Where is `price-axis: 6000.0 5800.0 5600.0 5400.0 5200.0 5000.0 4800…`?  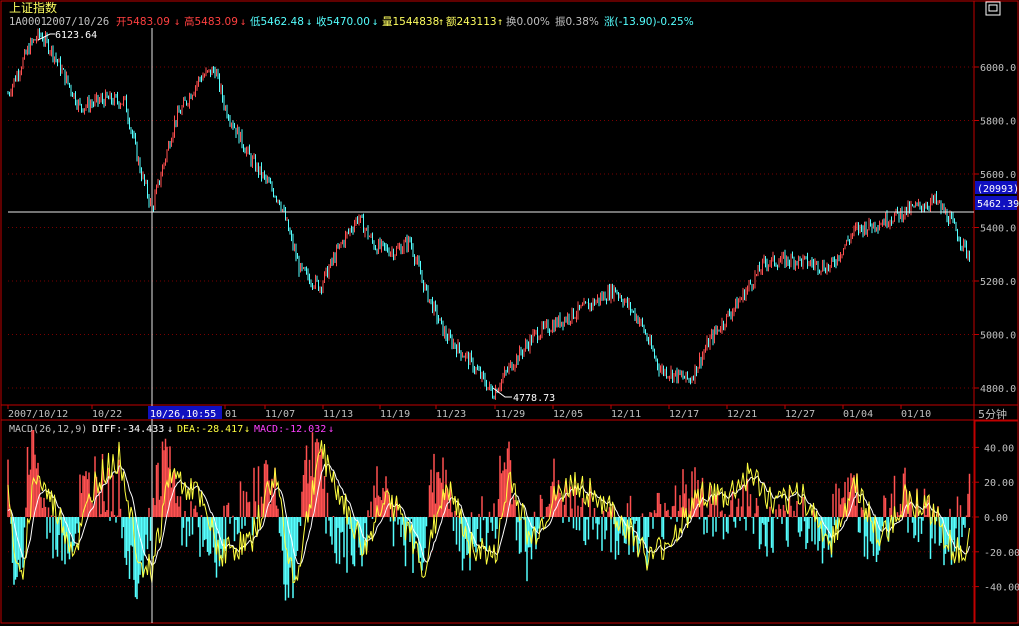
price-axis: 6000.0 5800.0 5600.0 5400.0 5200.0 5000.0 4800… is located at coordinates (995, 229).